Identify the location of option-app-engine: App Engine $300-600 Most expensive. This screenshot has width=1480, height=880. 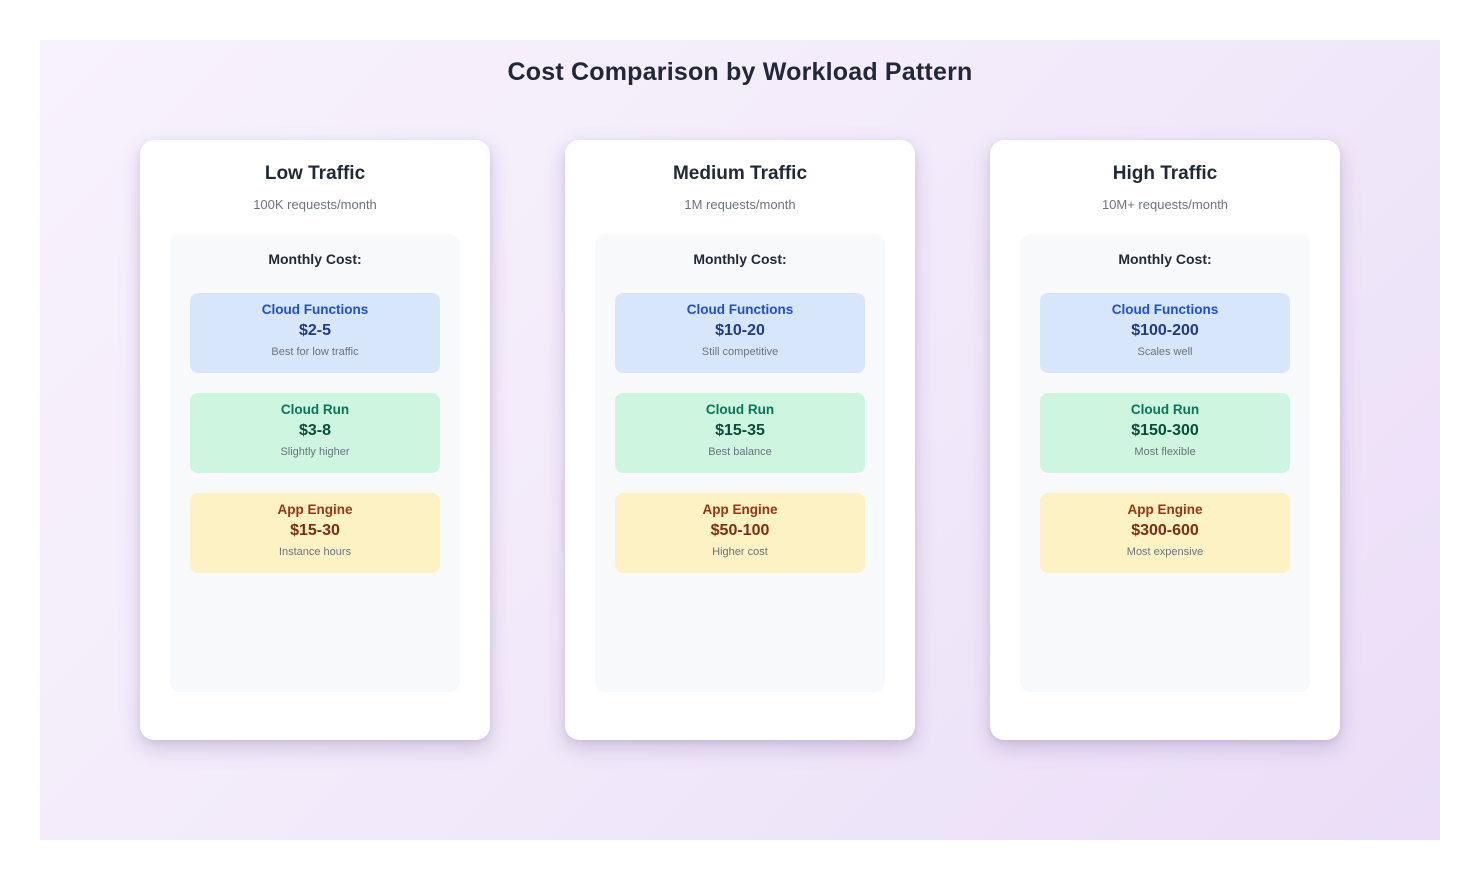
(1165, 533).